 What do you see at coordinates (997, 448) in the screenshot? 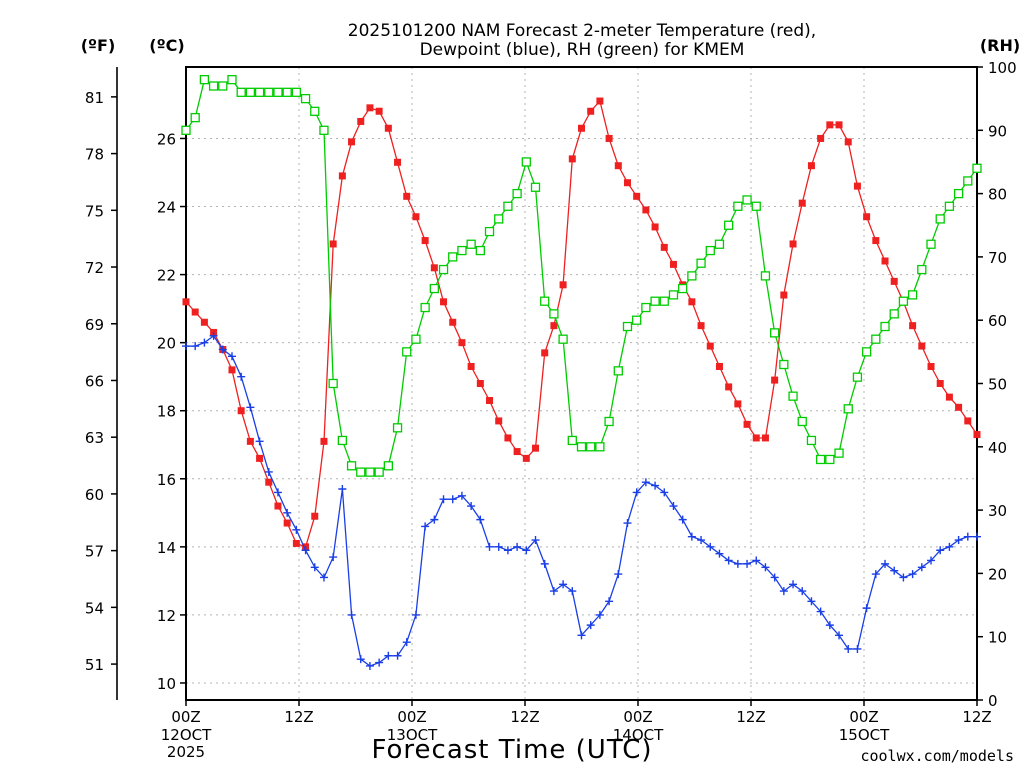
I see `rh-tick-label: 40` at bounding box center [997, 448].